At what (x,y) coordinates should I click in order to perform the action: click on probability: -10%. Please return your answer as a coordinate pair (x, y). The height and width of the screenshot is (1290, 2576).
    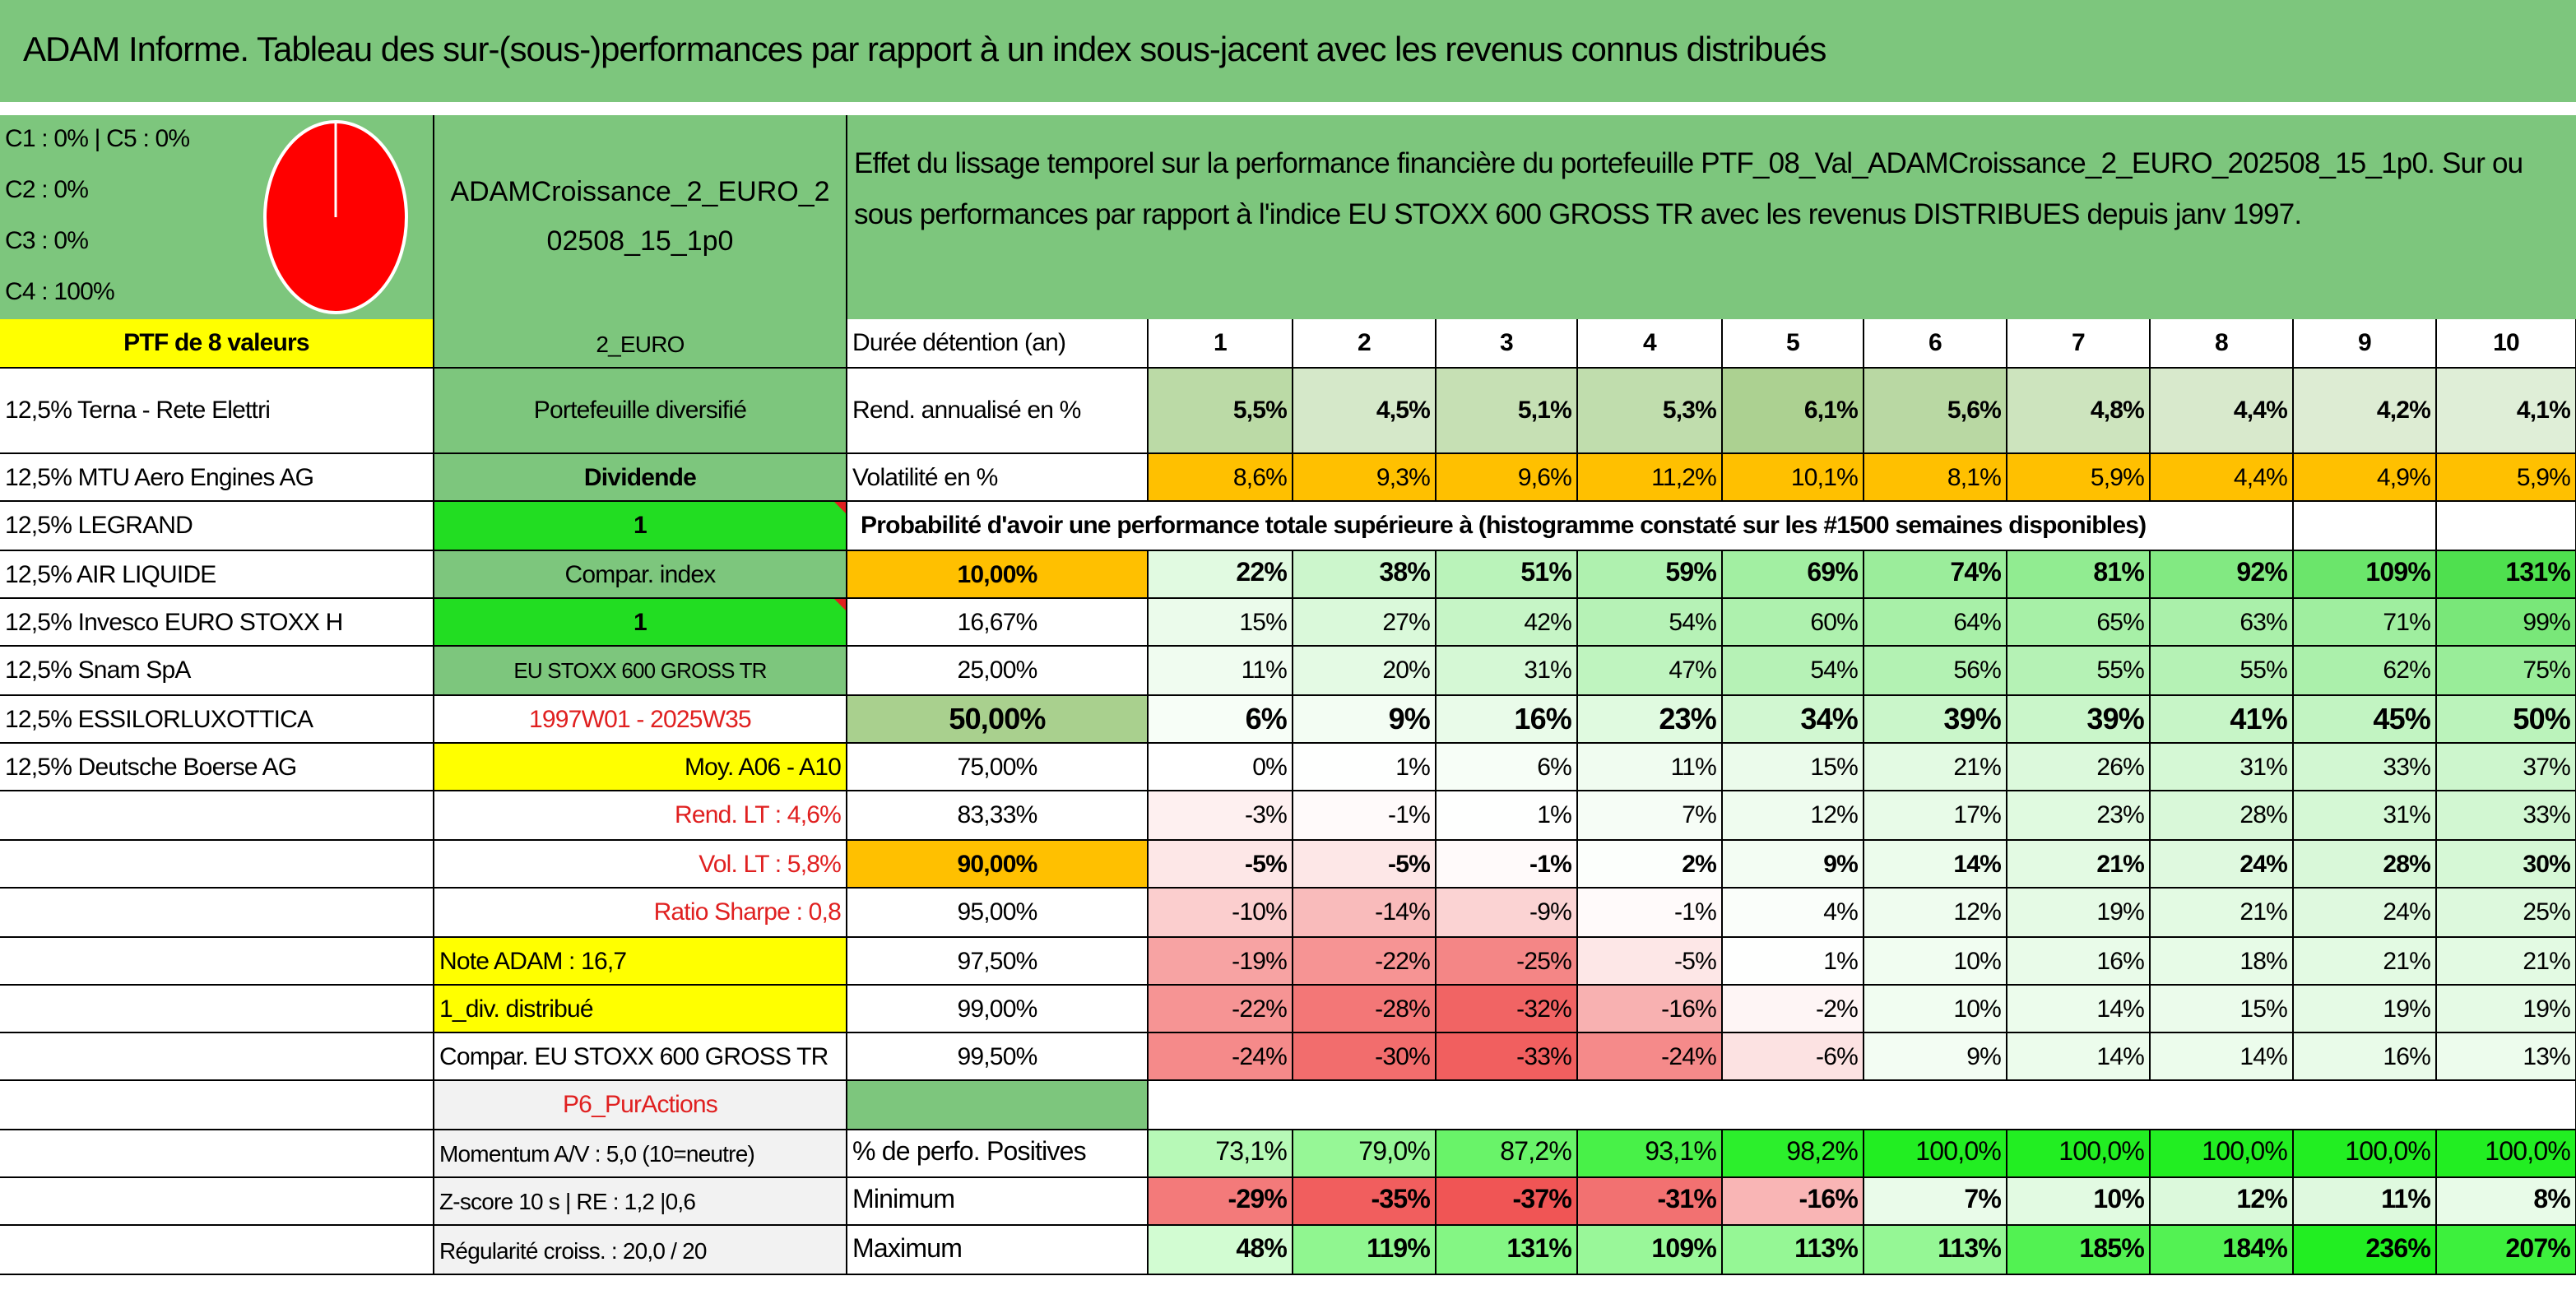
    Looking at the image, I should click on (1221, 913).